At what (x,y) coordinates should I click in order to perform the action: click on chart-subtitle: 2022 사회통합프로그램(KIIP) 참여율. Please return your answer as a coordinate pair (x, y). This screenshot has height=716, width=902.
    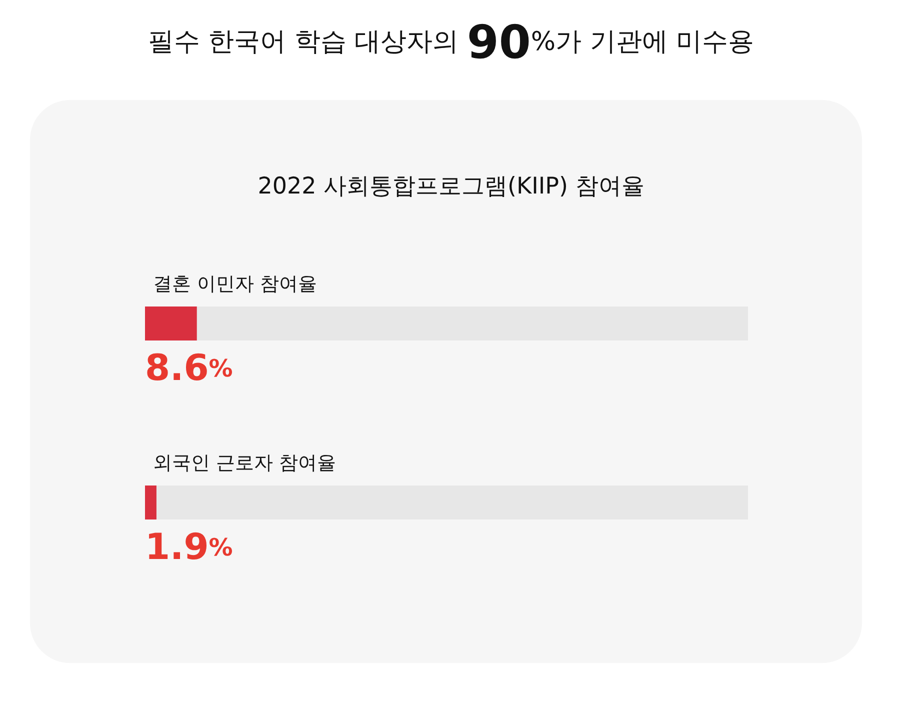
    Looking at the image, I should click on (451, 187).